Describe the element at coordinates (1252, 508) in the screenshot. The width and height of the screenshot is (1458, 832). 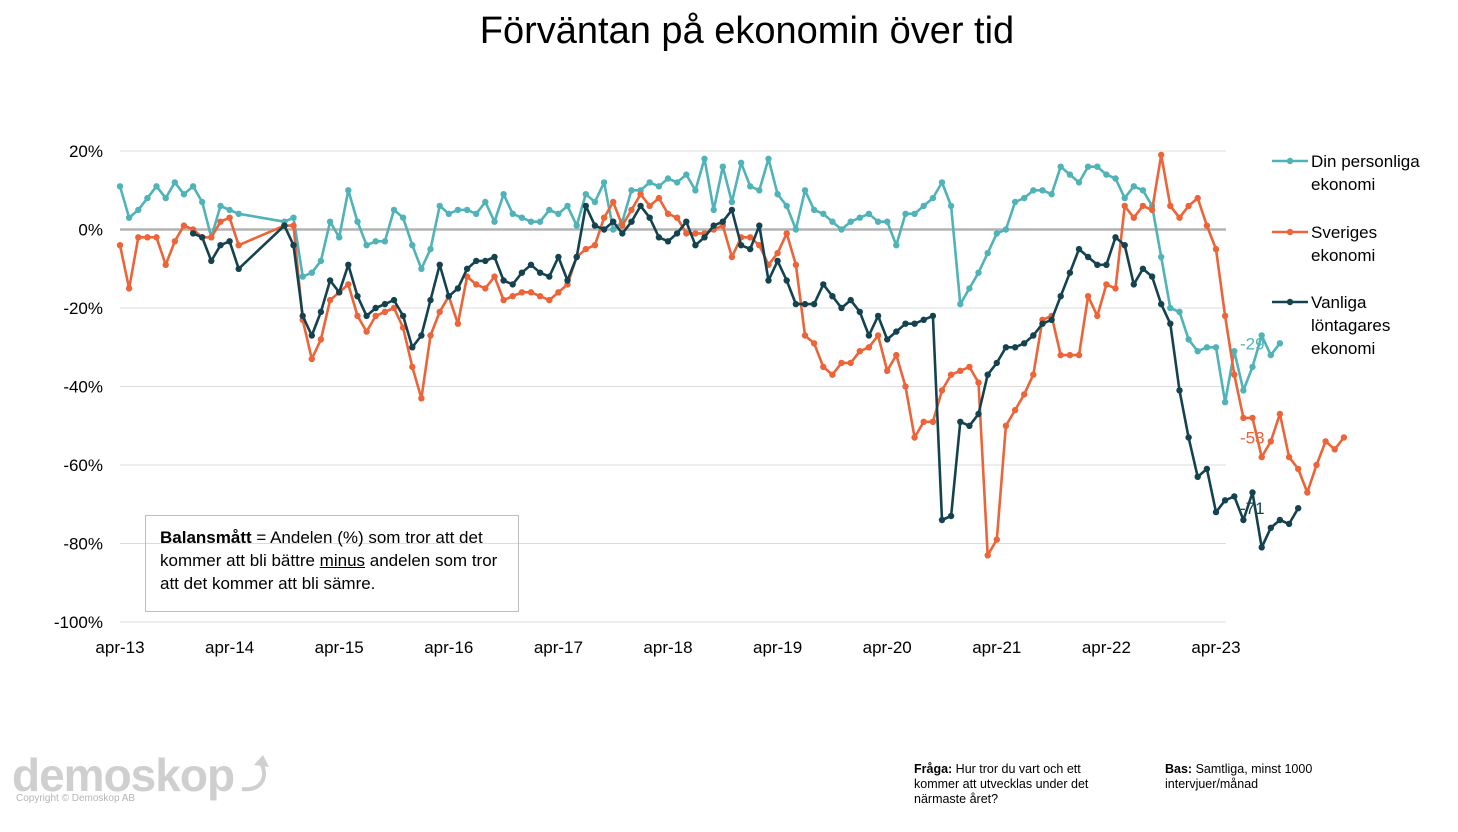
I see `end-value-label: -71` at that location.